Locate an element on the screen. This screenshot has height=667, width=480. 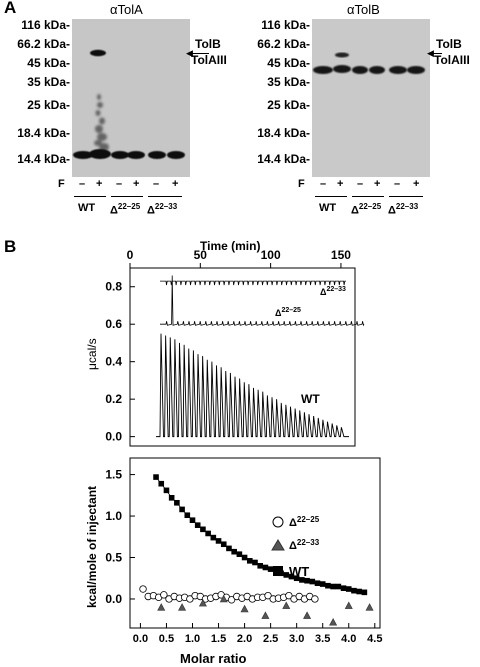
mw-marker: 18.4 kDa- is located at coordinates (43, 133).